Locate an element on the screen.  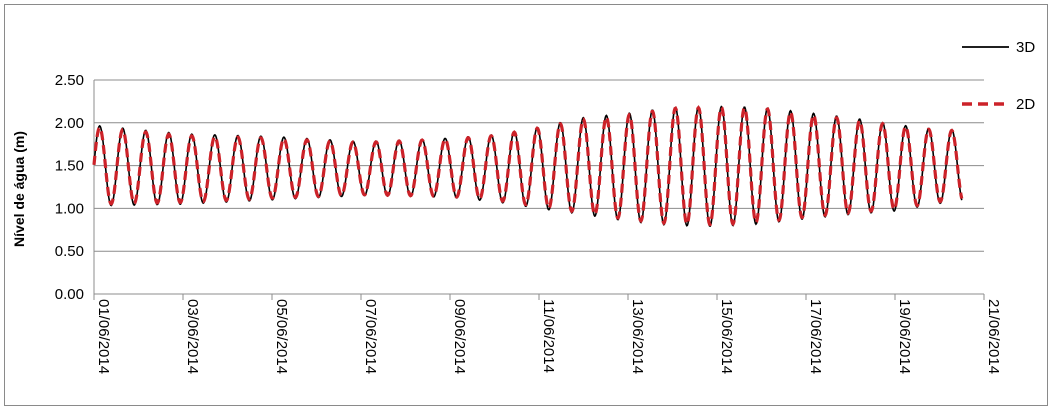
x-tick-label: 13/06/2014 is located at coordinates (637, 336).